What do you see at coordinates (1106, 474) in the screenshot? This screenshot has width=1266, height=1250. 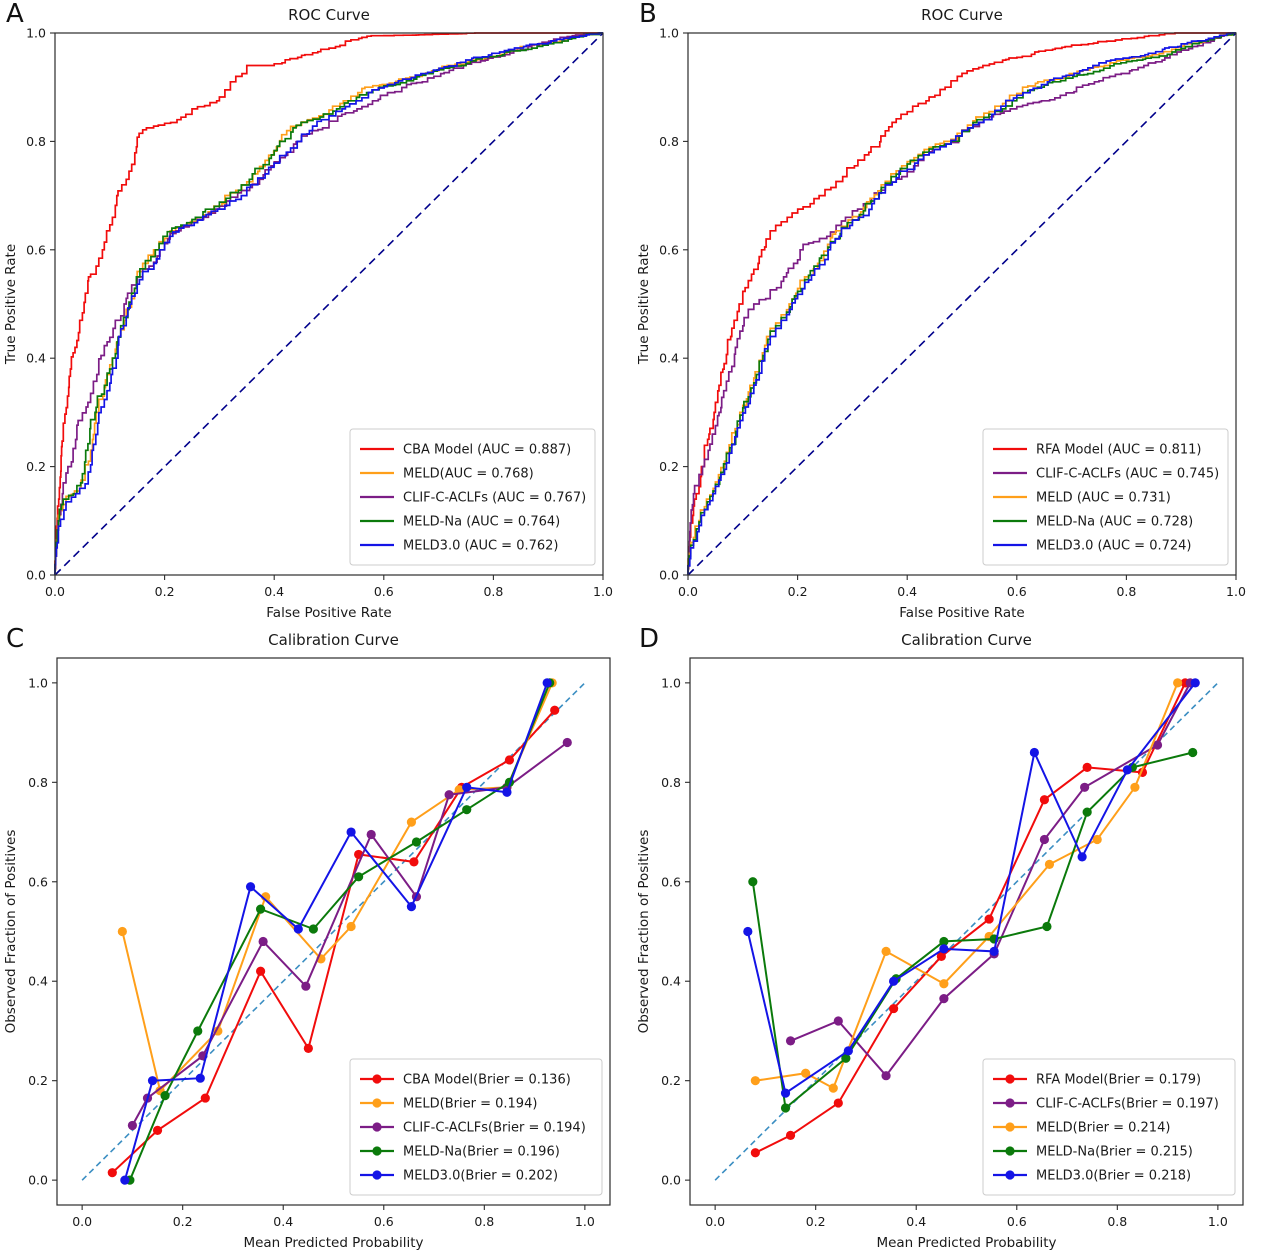 I see `legend-item: CLIF-C-ACLFs (AUC = 0.745)` at bounding box center [1106, 474].